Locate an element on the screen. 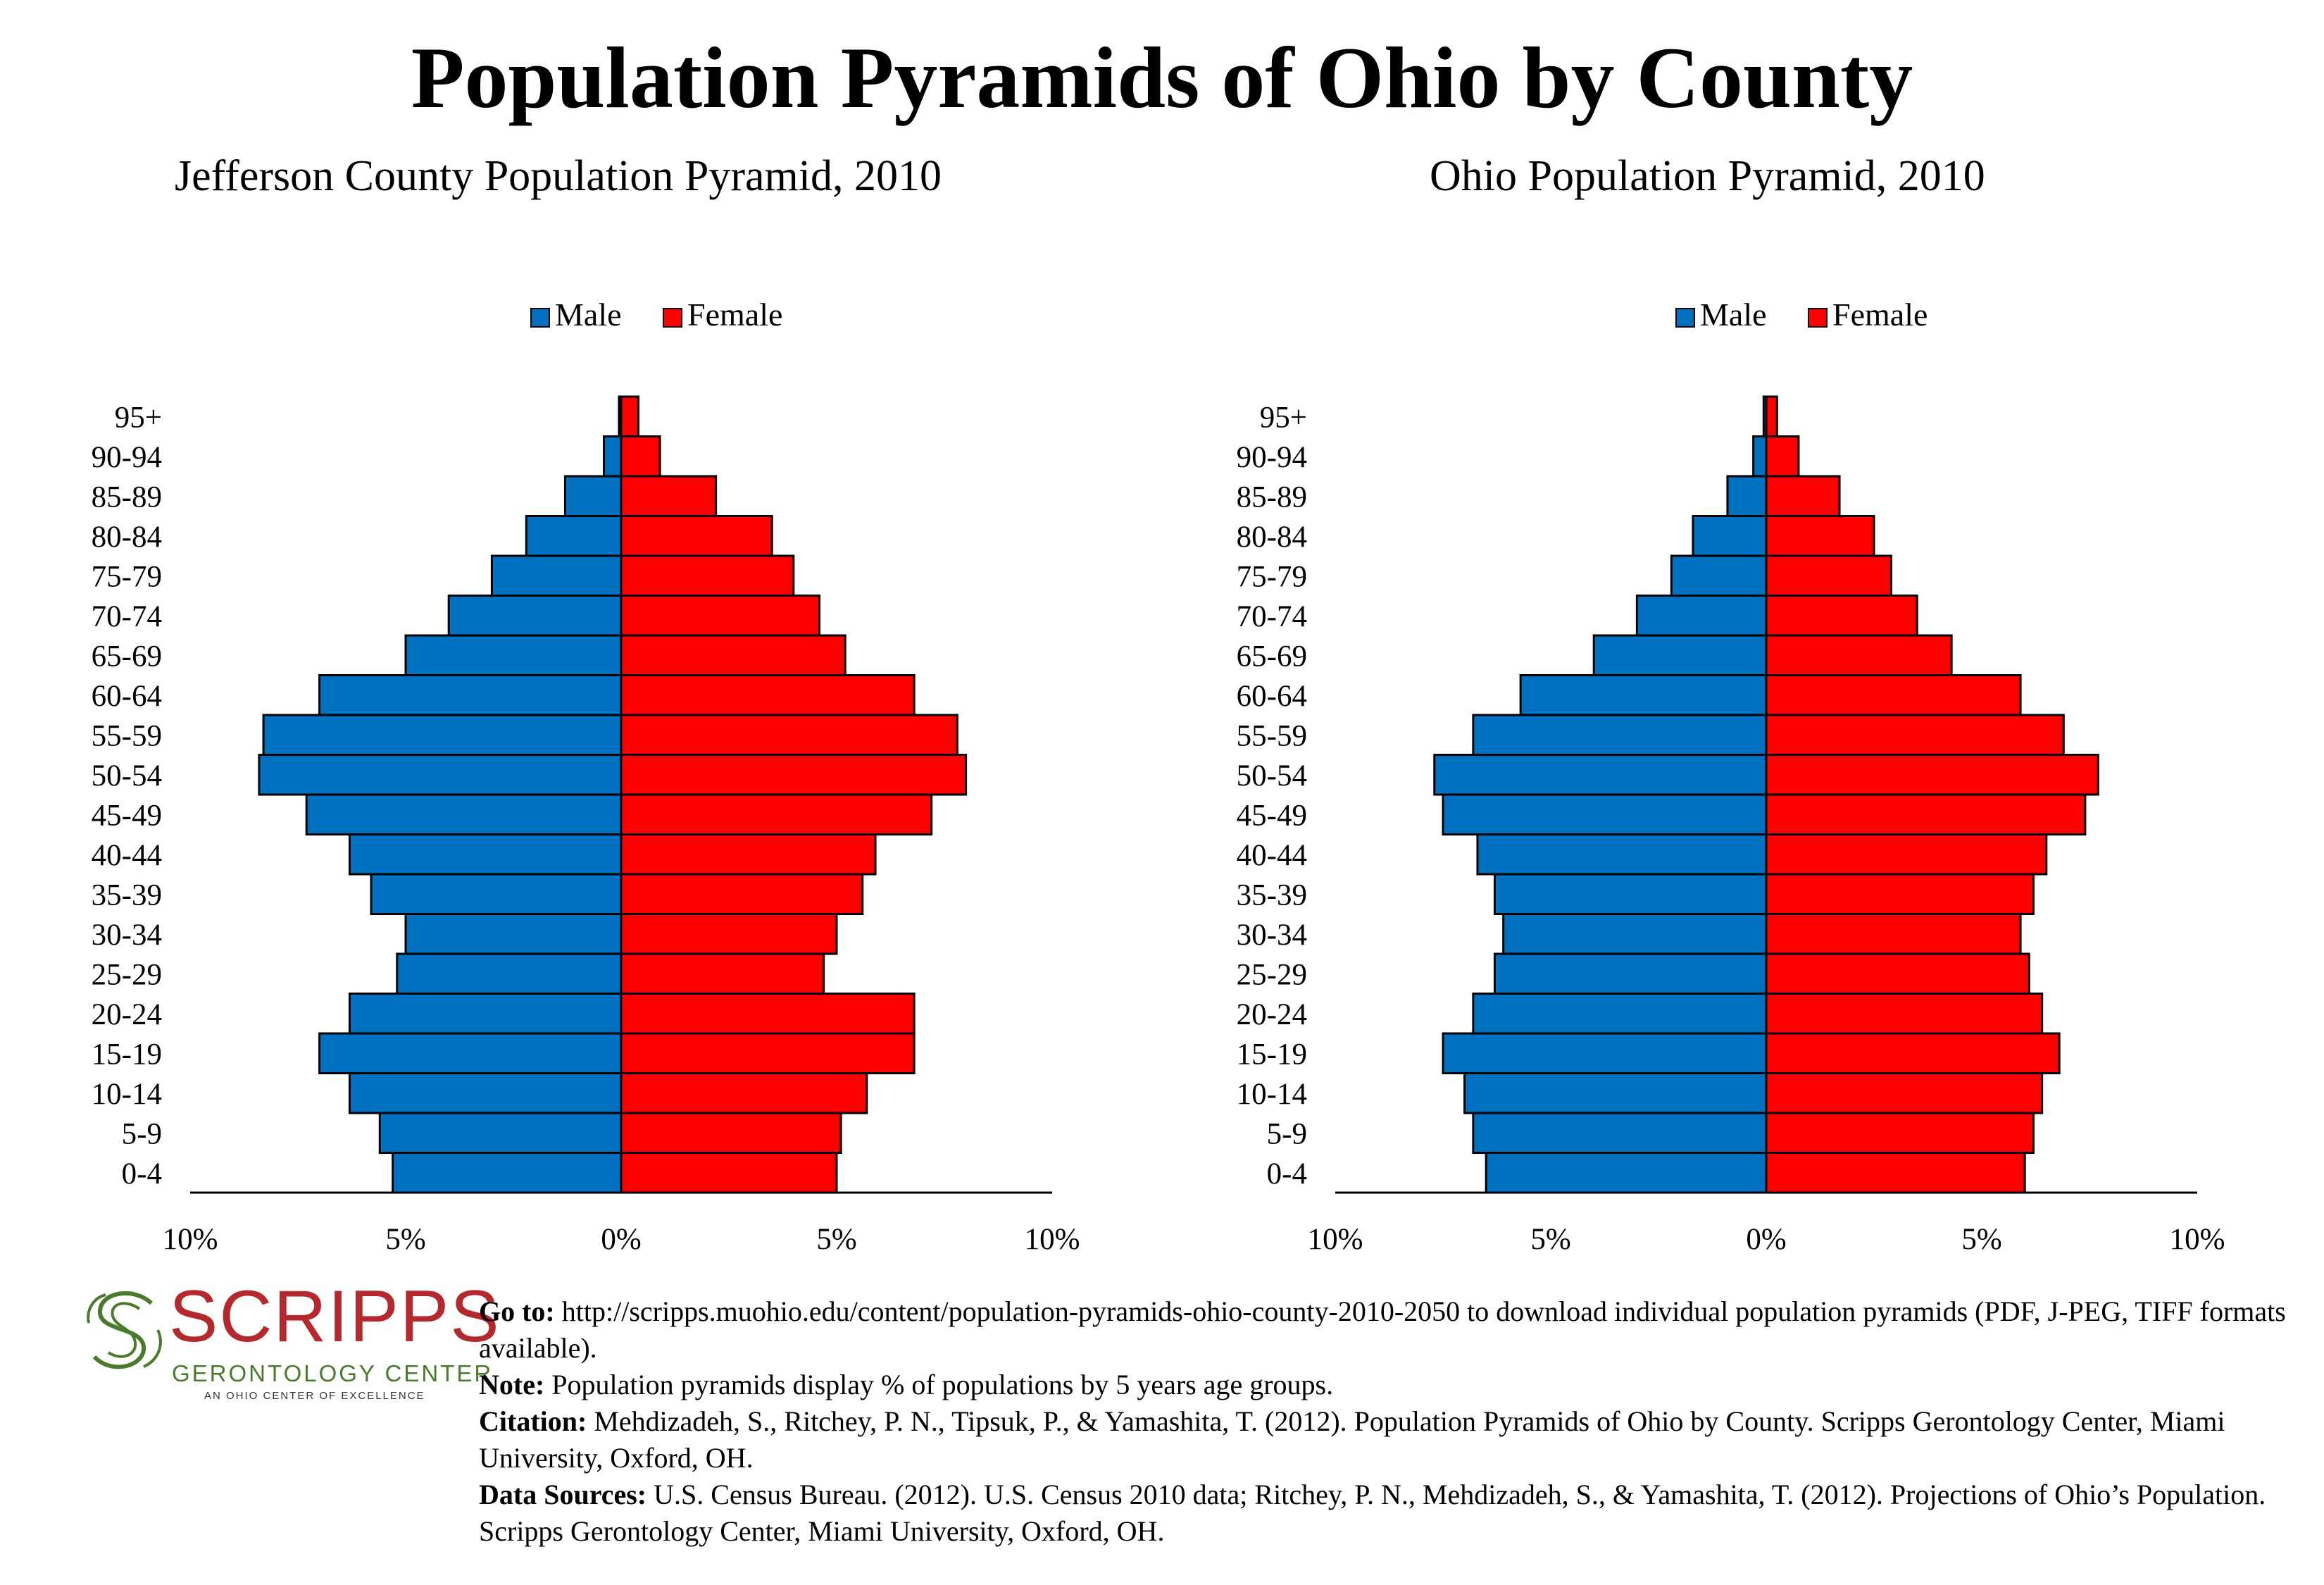 Image resolution: width=2324 pixels, height=1585 pixels. jefferson-legend-female-swatch is located at coordinates (672, 318).